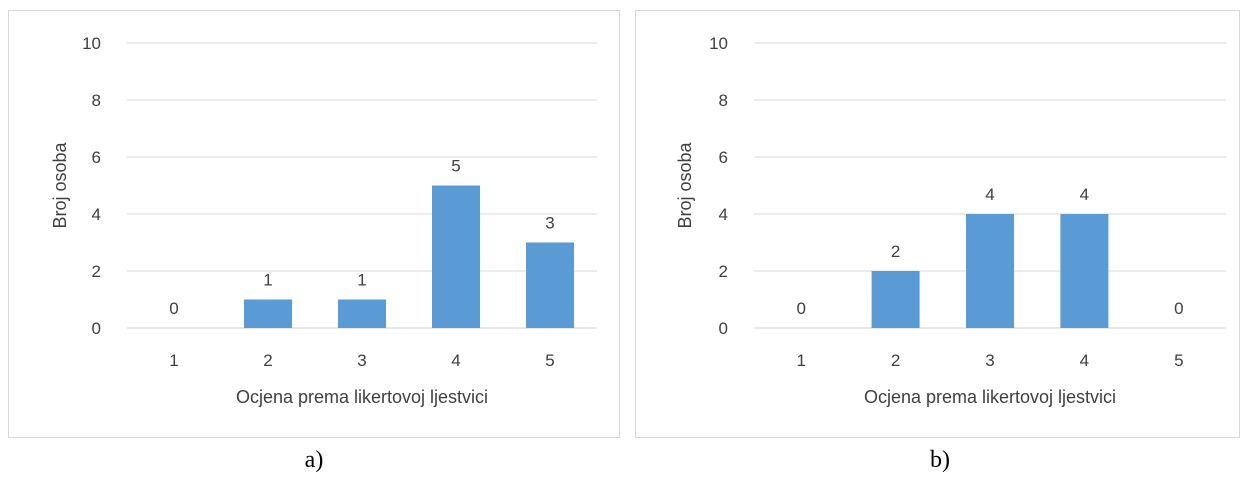 Image resolution: width=1246 pixels, height=479 pixels. What do you see at coordinates (1084, 194) in the screenshot?
I see `chart-b-data-label-4: 4` at bounding box center [1084, 194].